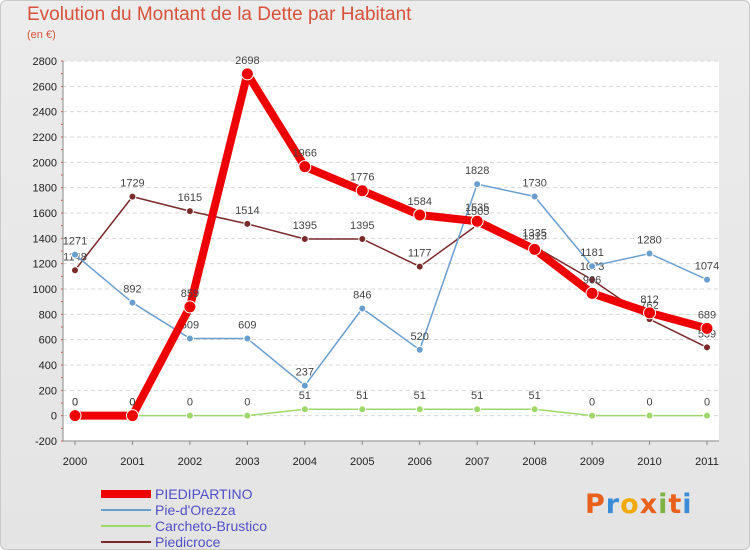  What do you see at coordinates (45, 62) in the screenshot?
I see `y-tick-label: 2800` at bounding box center [45, 62].